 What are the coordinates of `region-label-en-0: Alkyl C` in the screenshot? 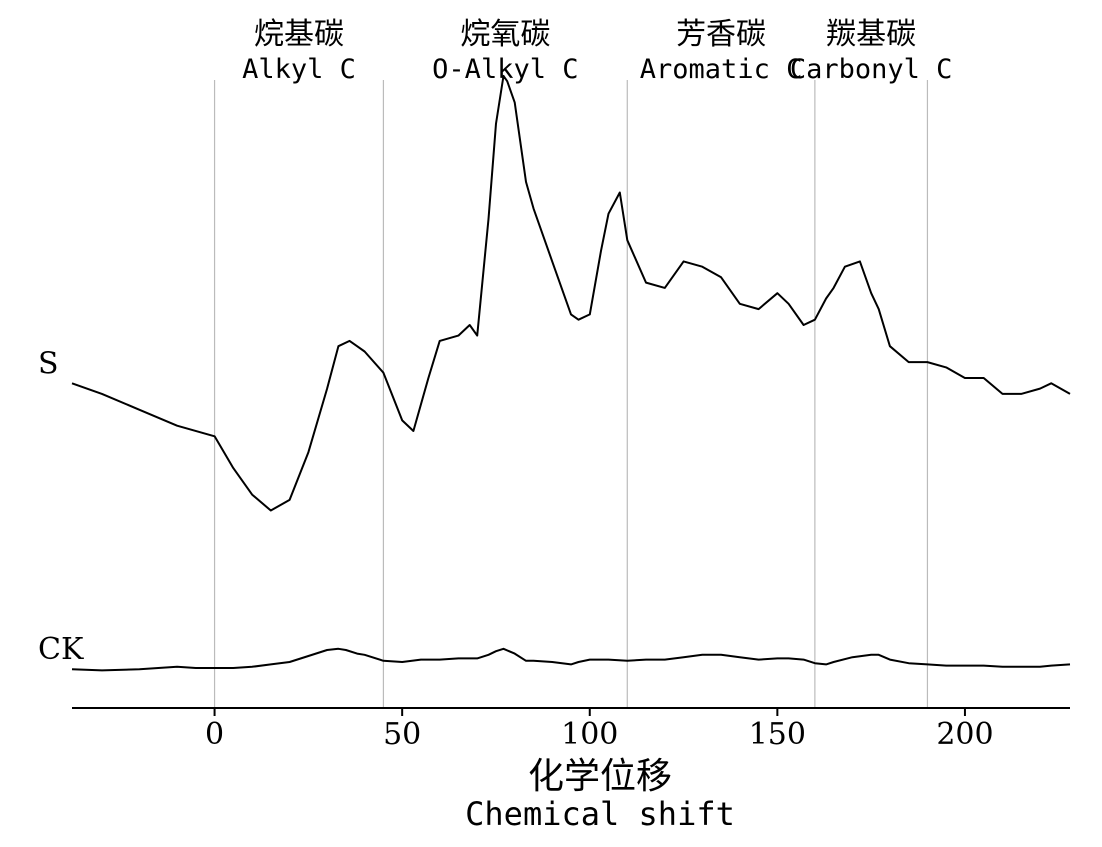 It's located at (299, 69).